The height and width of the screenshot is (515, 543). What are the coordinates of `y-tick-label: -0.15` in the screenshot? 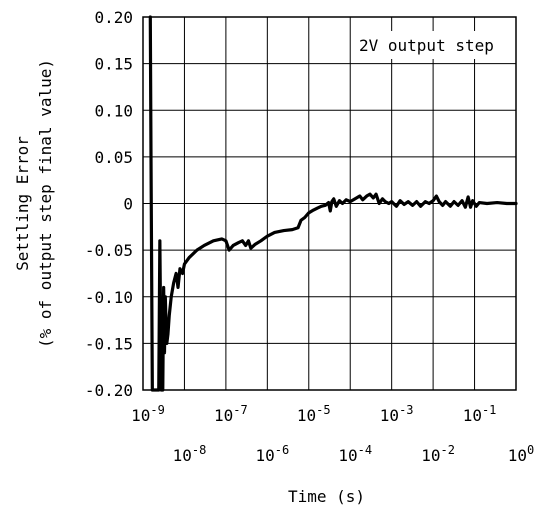 It's located at (109, 343).